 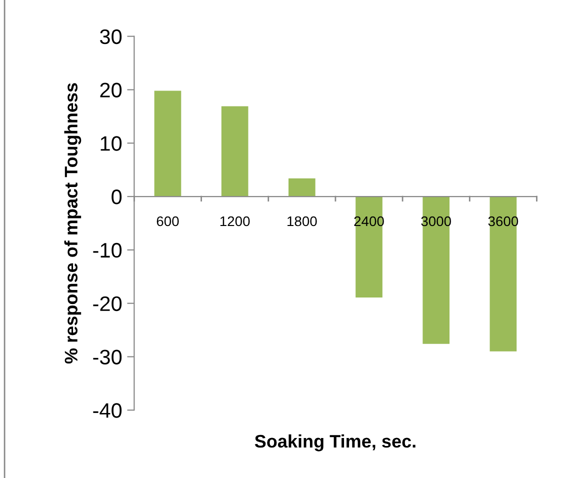 What do you see at coordinates (167, 221) in the screenshot?
I see `x-tick-label: 600` at bounding box center [167, 221].